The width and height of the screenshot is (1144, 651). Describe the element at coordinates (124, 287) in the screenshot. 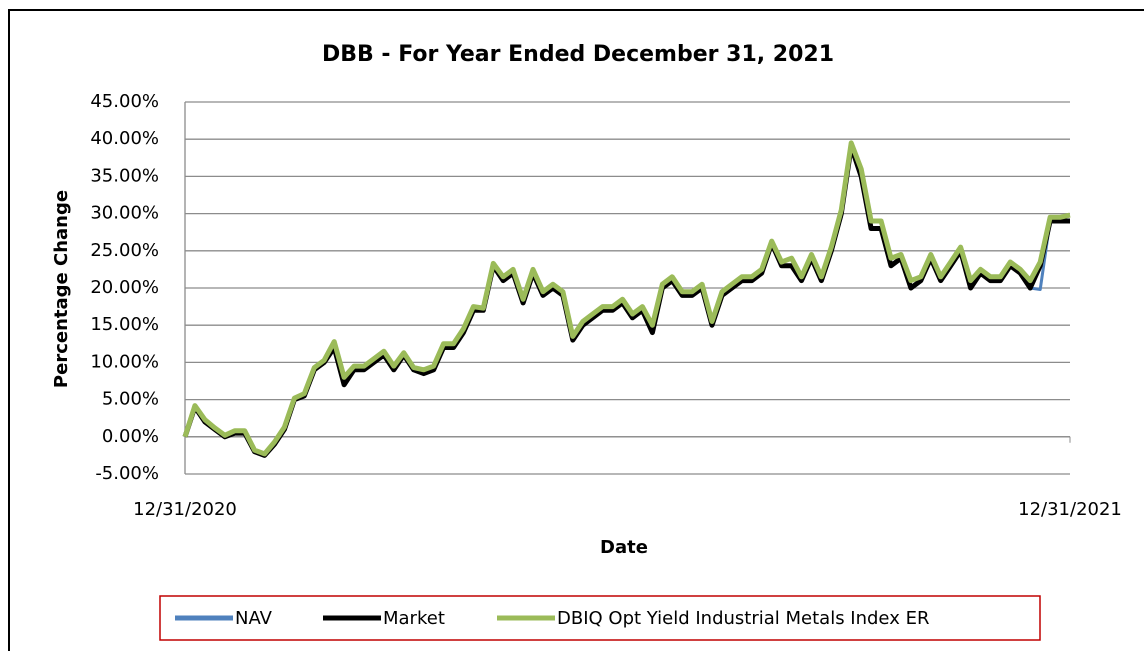

I see `y-tick-label: 20.00%` at that location.